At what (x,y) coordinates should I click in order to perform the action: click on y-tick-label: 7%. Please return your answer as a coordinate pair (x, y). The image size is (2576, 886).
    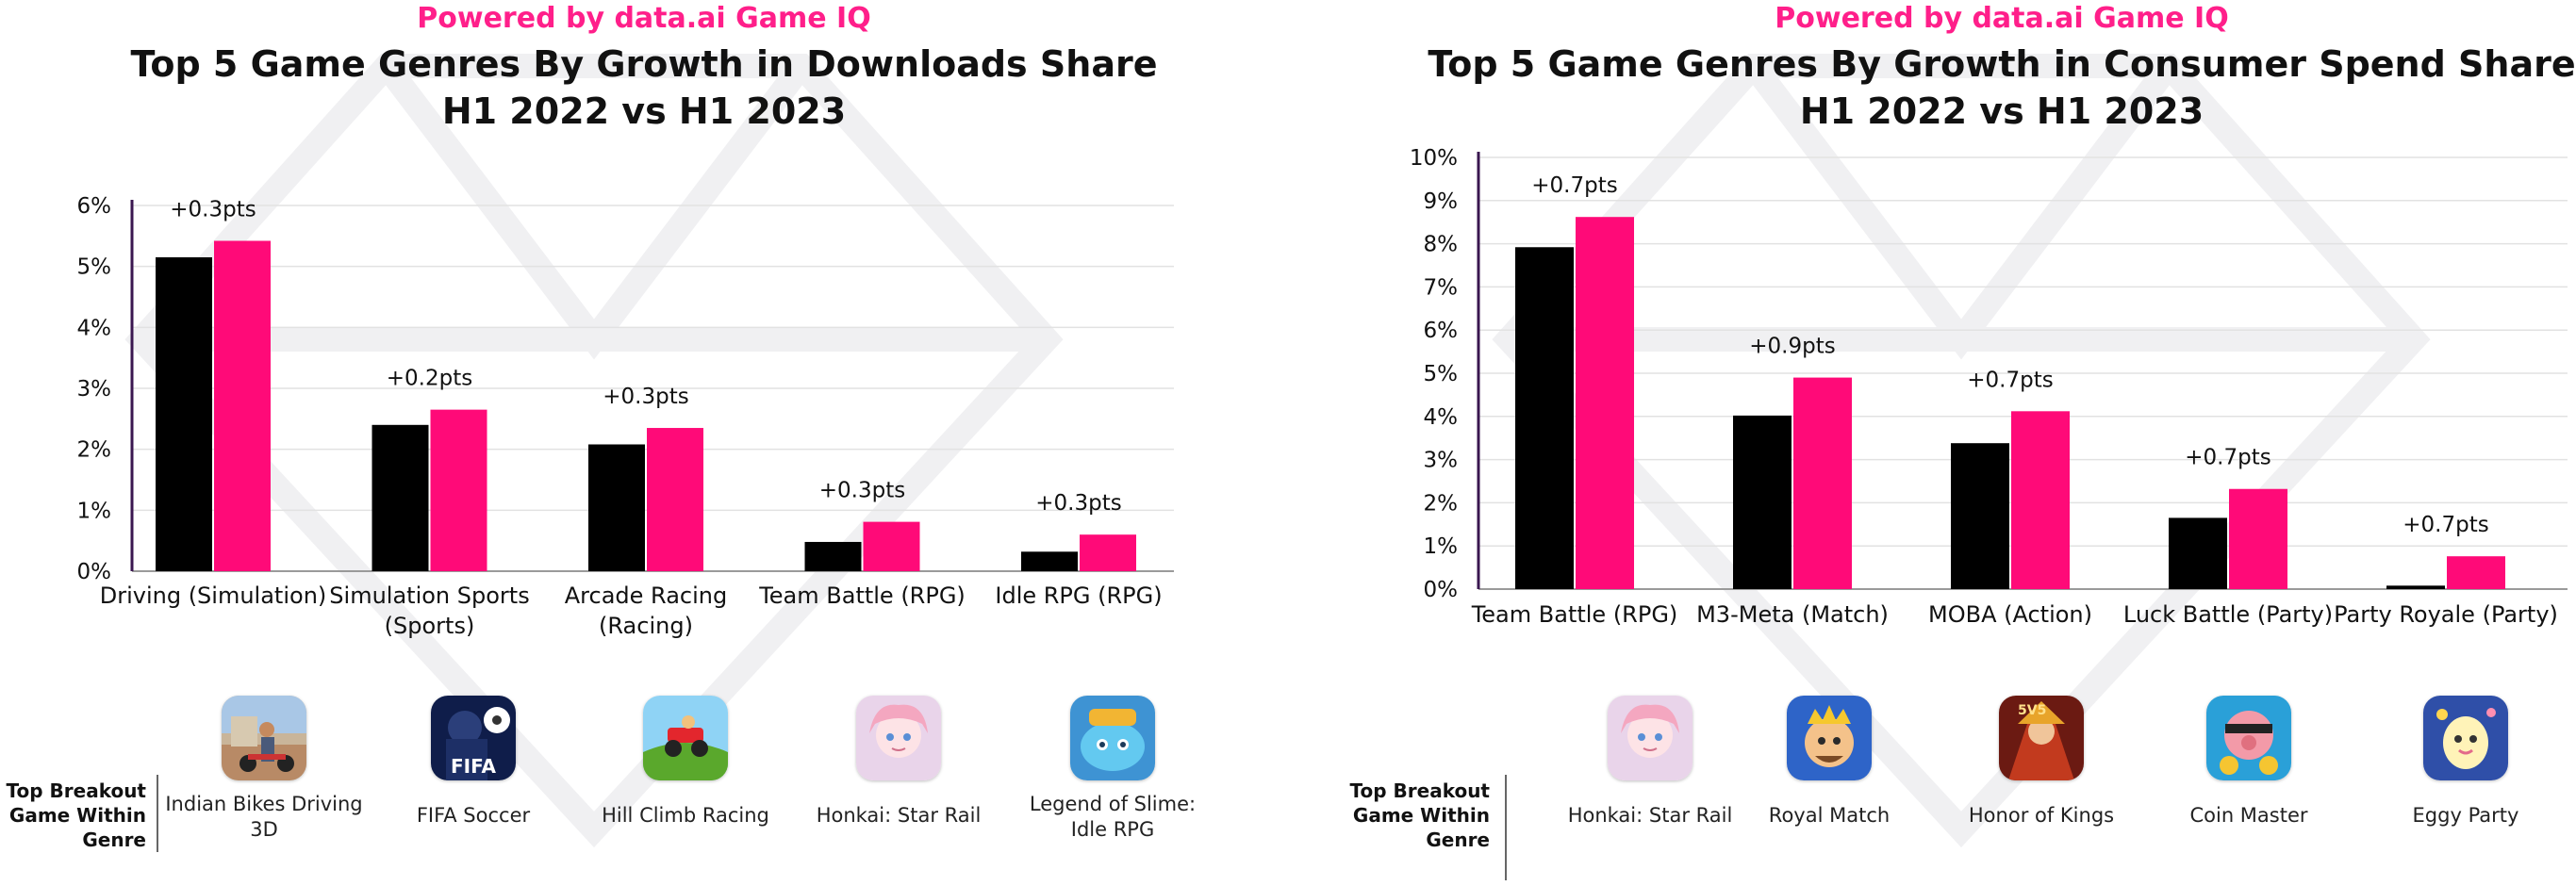
    Looking at the image, I should click on (1441, 287).